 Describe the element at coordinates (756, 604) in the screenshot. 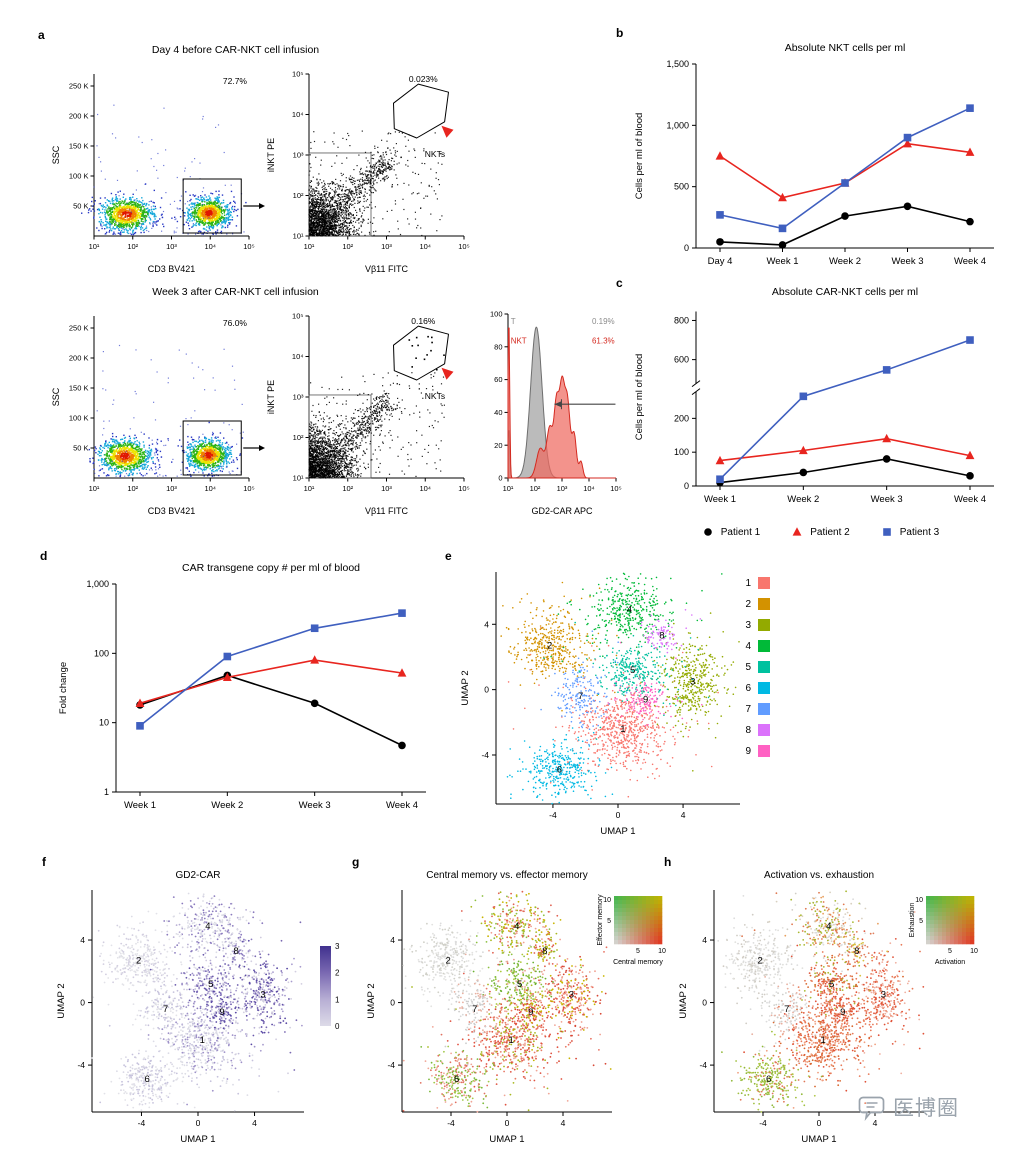

I see `cluster-legend-item: 2` at that location.